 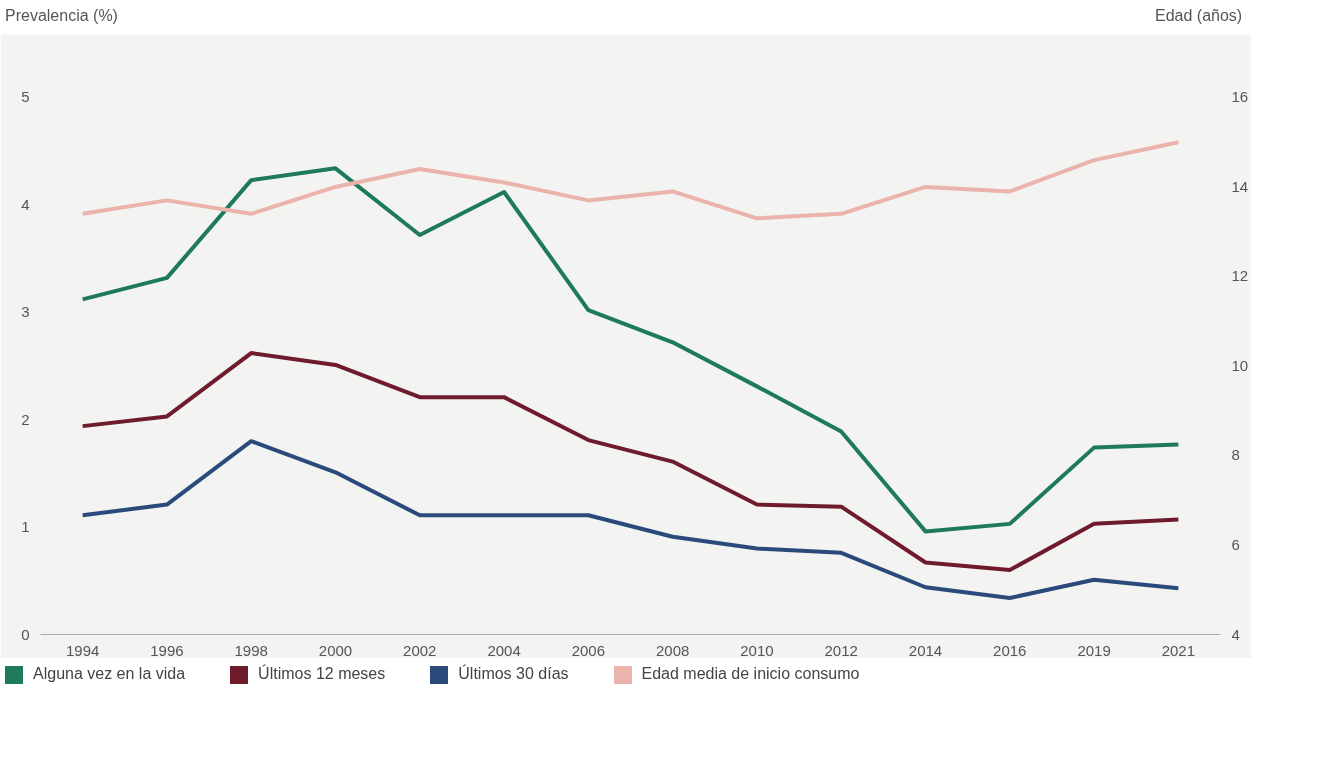 What do you see at coordinates (25, 312) in the screenshot?
I see `y-tick-label: 3` at bounding box center [25, 312].